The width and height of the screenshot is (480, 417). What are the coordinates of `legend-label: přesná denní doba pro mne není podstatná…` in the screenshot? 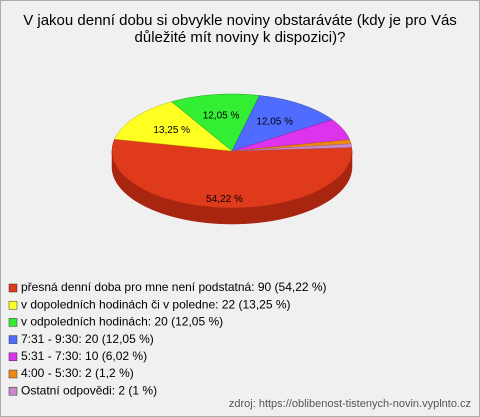 It's located at (174, 287).